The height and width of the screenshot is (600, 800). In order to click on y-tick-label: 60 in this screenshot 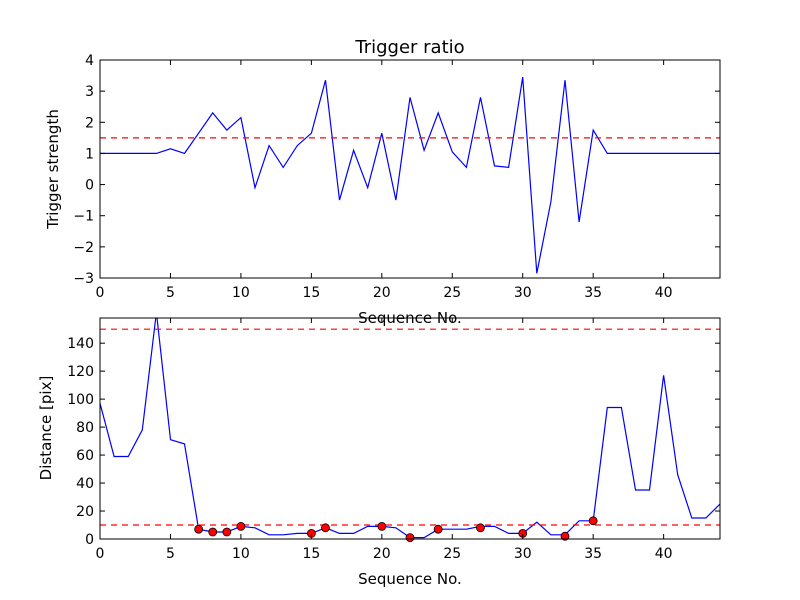, I will do `click(85, 456)`.